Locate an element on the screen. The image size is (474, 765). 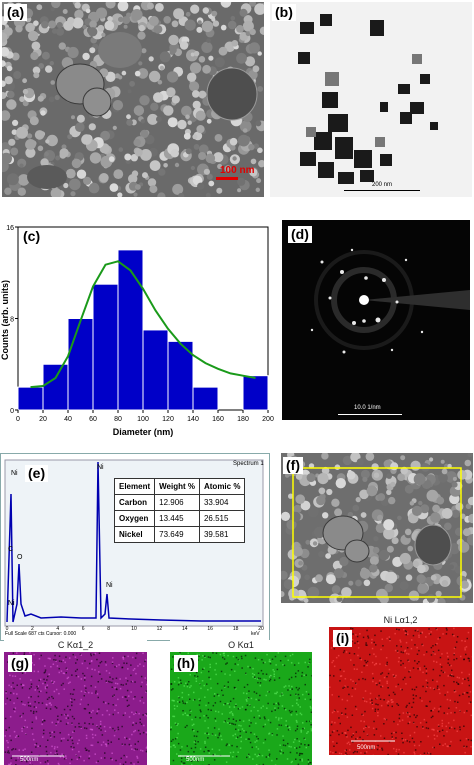
table-cell: 33.904 is located at coordinates (222, 502).